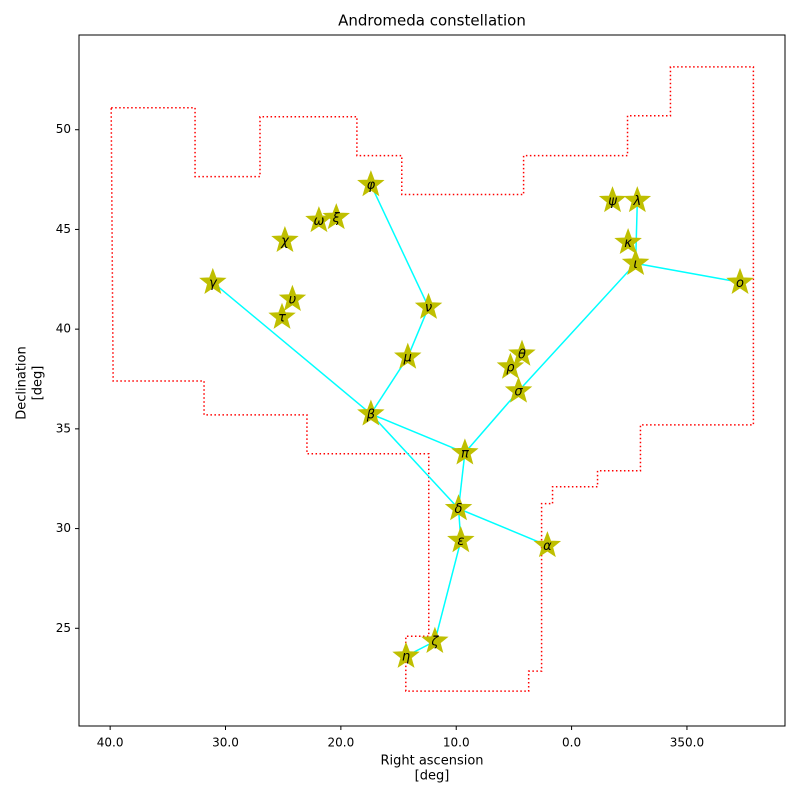 This screenshot has height=800, width=800. I want to click on star-label: γ, so click(213, 283).